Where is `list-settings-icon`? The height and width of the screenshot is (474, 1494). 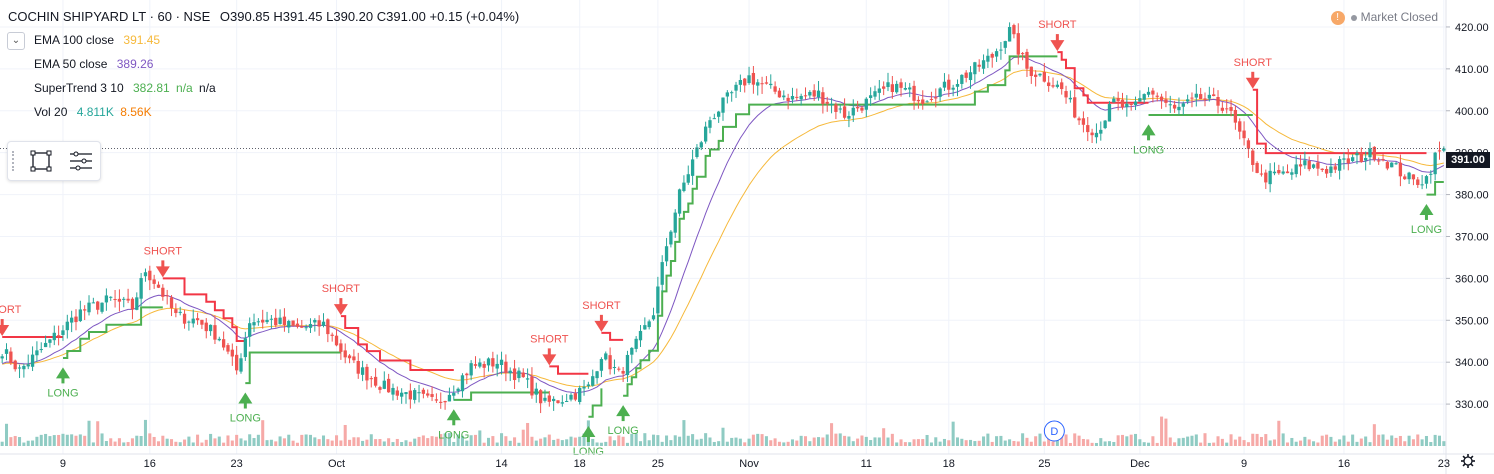 list-settings-icon is located at coordinates (81, 161).